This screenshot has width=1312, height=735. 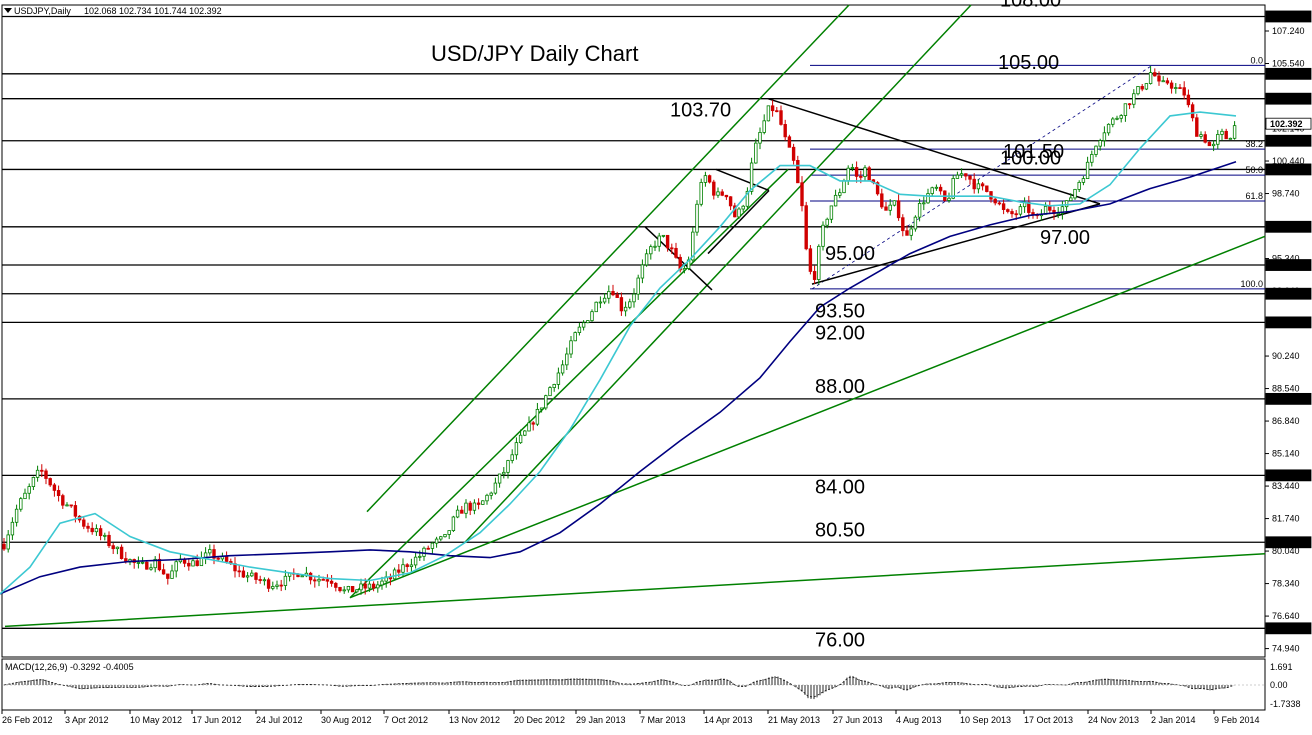 What do you see at coordinates (217, 720) in the screenshot?
I see `x-tick-label: 17 Jun 2012` at bounding box center [217, 720].